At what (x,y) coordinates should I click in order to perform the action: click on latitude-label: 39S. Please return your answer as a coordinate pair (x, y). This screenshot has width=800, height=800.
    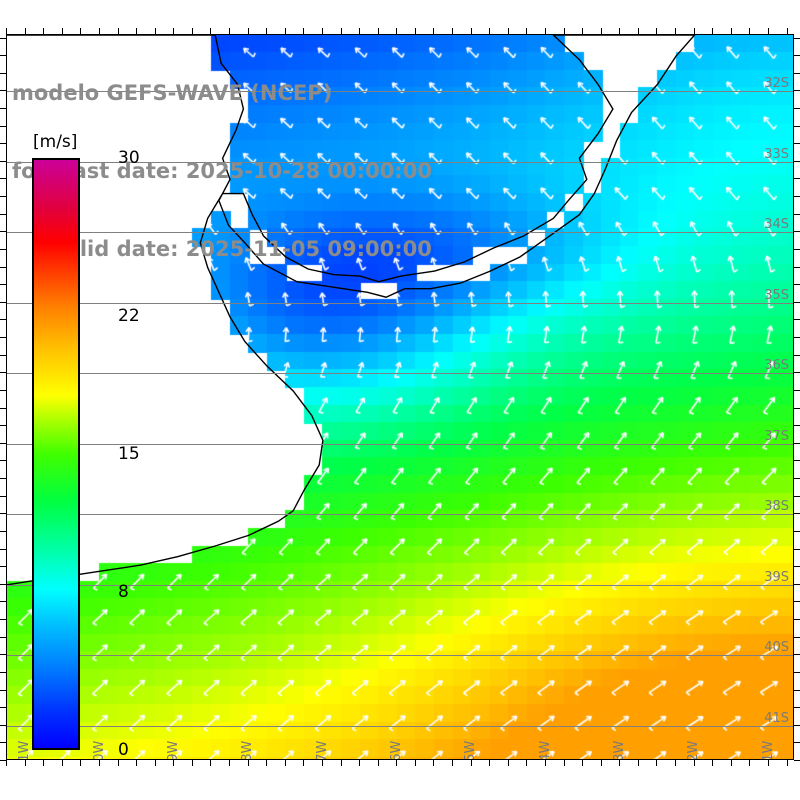
    Looking at the image, I should click on (776, 577).